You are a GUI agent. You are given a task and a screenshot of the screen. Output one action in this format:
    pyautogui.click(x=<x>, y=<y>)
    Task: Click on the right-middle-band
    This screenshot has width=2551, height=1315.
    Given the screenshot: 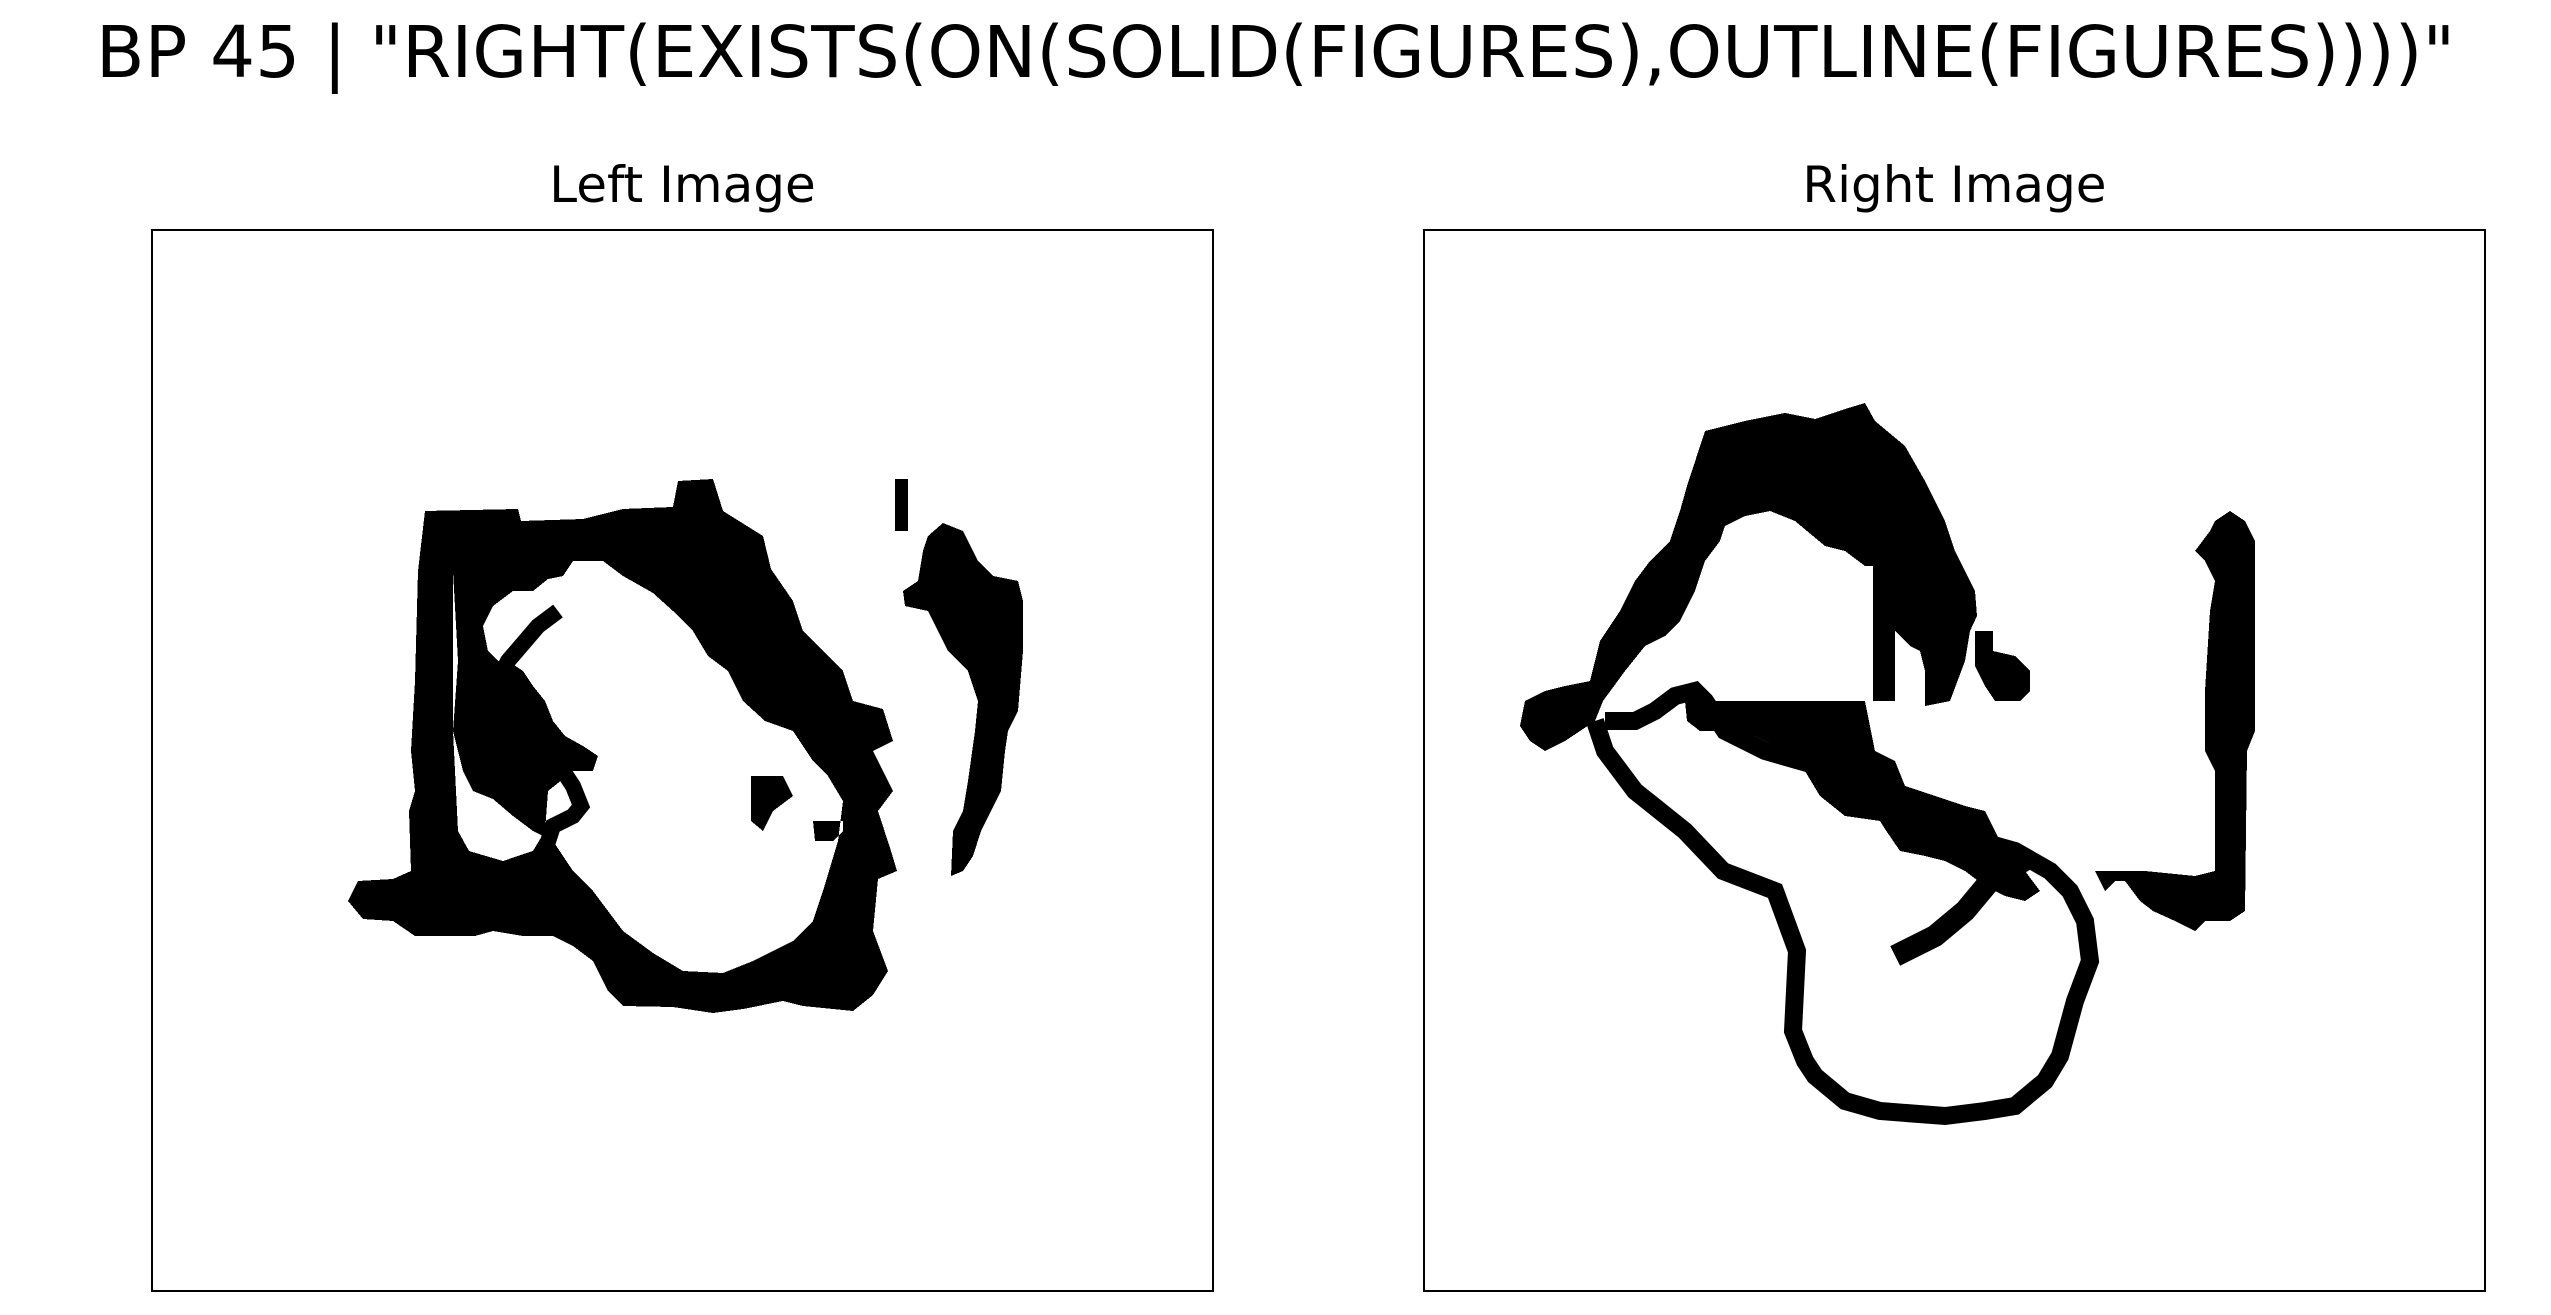 What is the action you would take?
    pyautogui.click(x=1862, y=801)
    